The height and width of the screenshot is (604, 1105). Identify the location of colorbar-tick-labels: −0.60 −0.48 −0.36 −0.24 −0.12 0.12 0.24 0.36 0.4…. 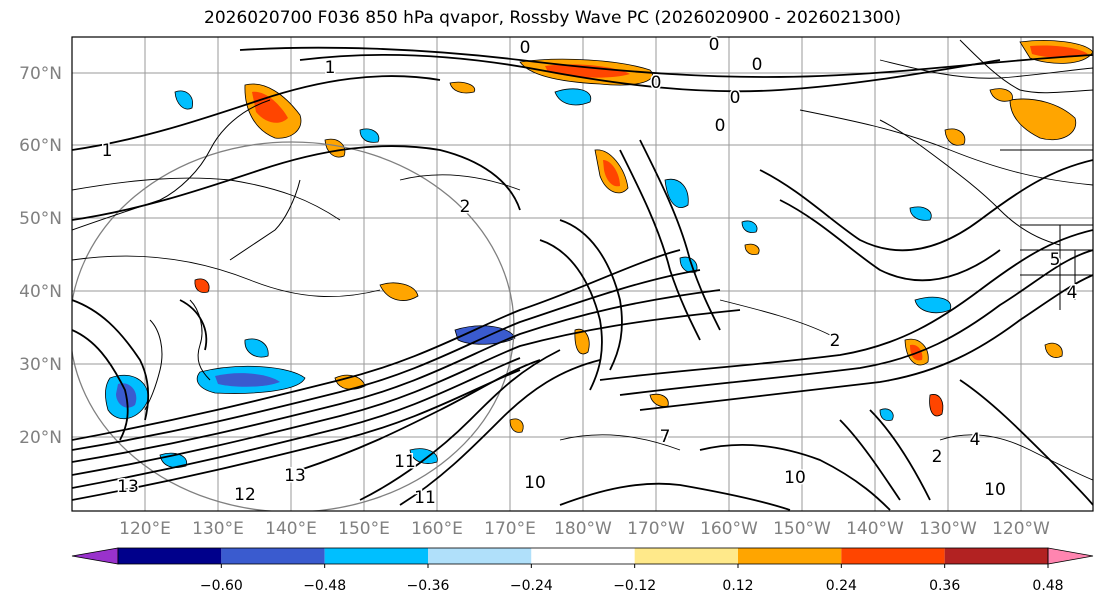
(632, 579).